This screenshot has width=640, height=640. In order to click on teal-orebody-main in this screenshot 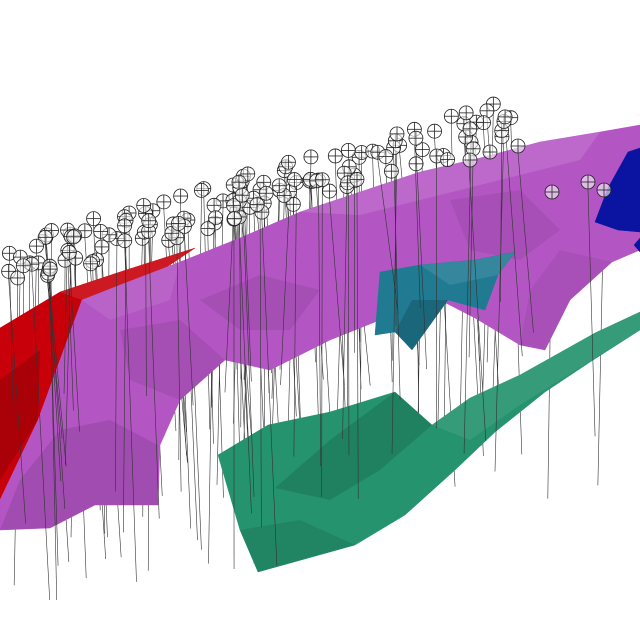, I will do `click(445, 301)`.